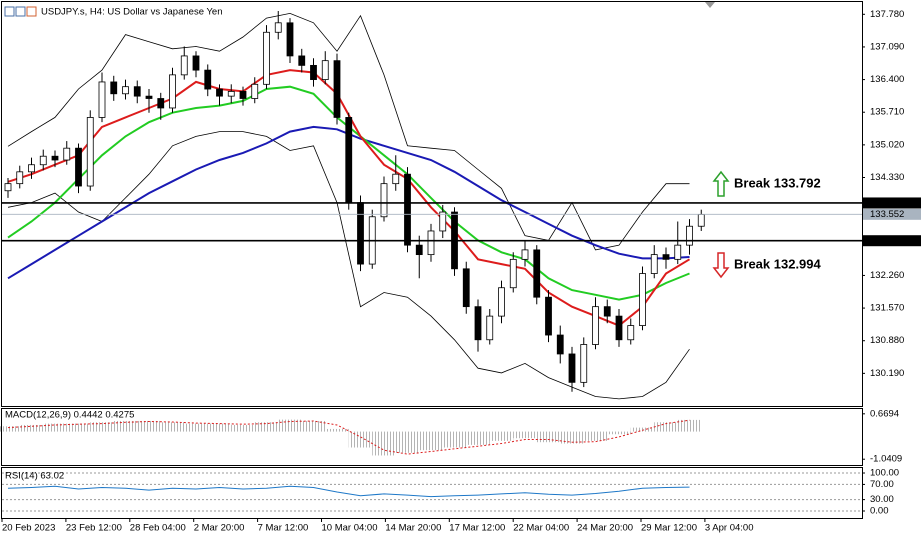  Describe the element at coordinates (348, 491) in the screenshot. I see `rsi-line` at that location.